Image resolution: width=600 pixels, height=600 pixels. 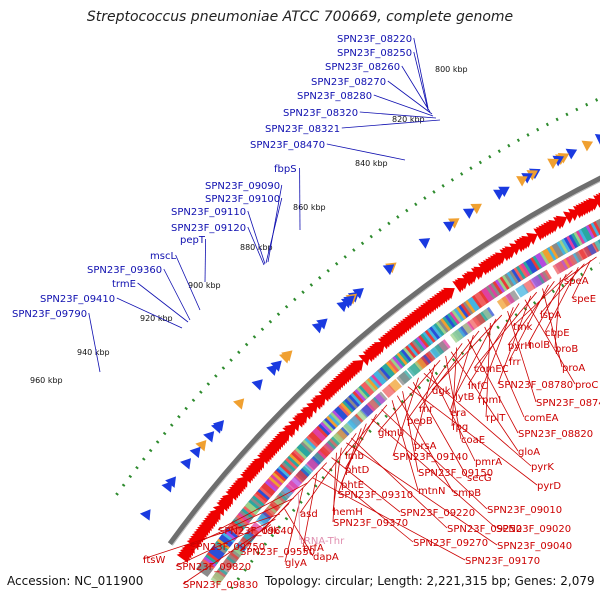 I want to click on gene-label-inner: SPN23F_08780, so click(x=535, y=385).